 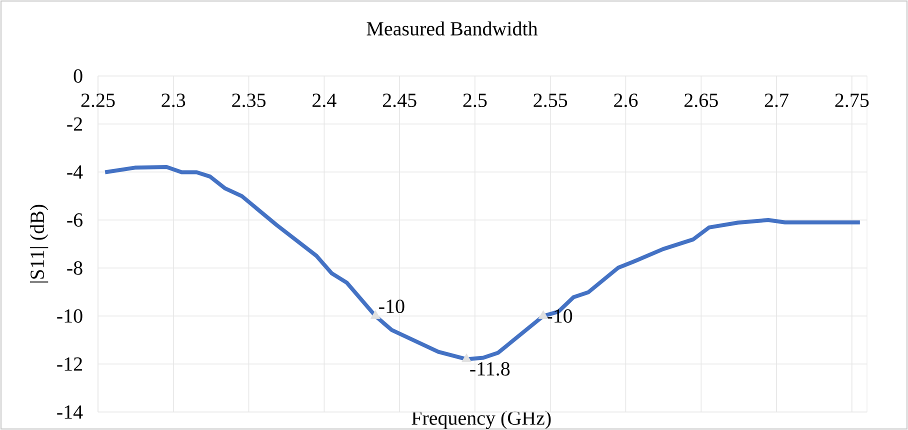 What do you see at coordinates (69, 316) in the screenshot?
I see `y-tick-label: -10` at bounding box center [69, 316].